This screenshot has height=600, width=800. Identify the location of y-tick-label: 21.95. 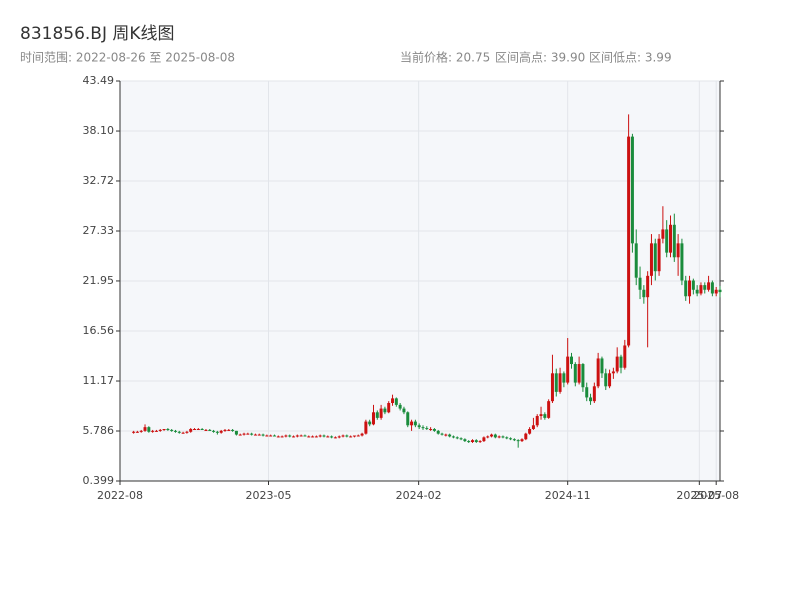
(99, 280).